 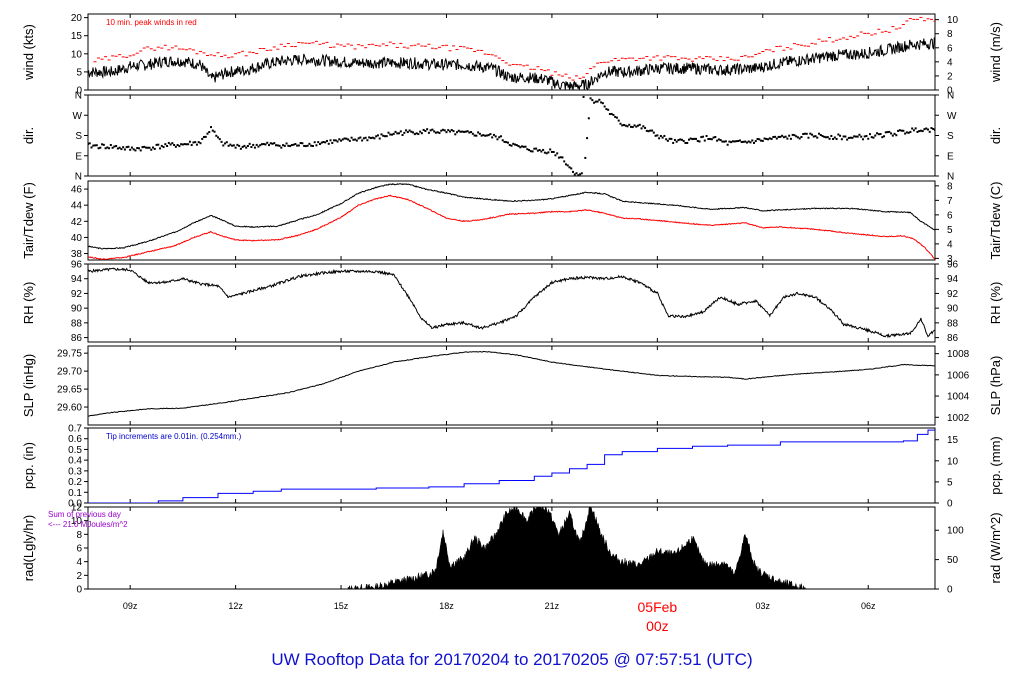 I want to click on left-tick-label: 0.5, so click(x=75, y=450).